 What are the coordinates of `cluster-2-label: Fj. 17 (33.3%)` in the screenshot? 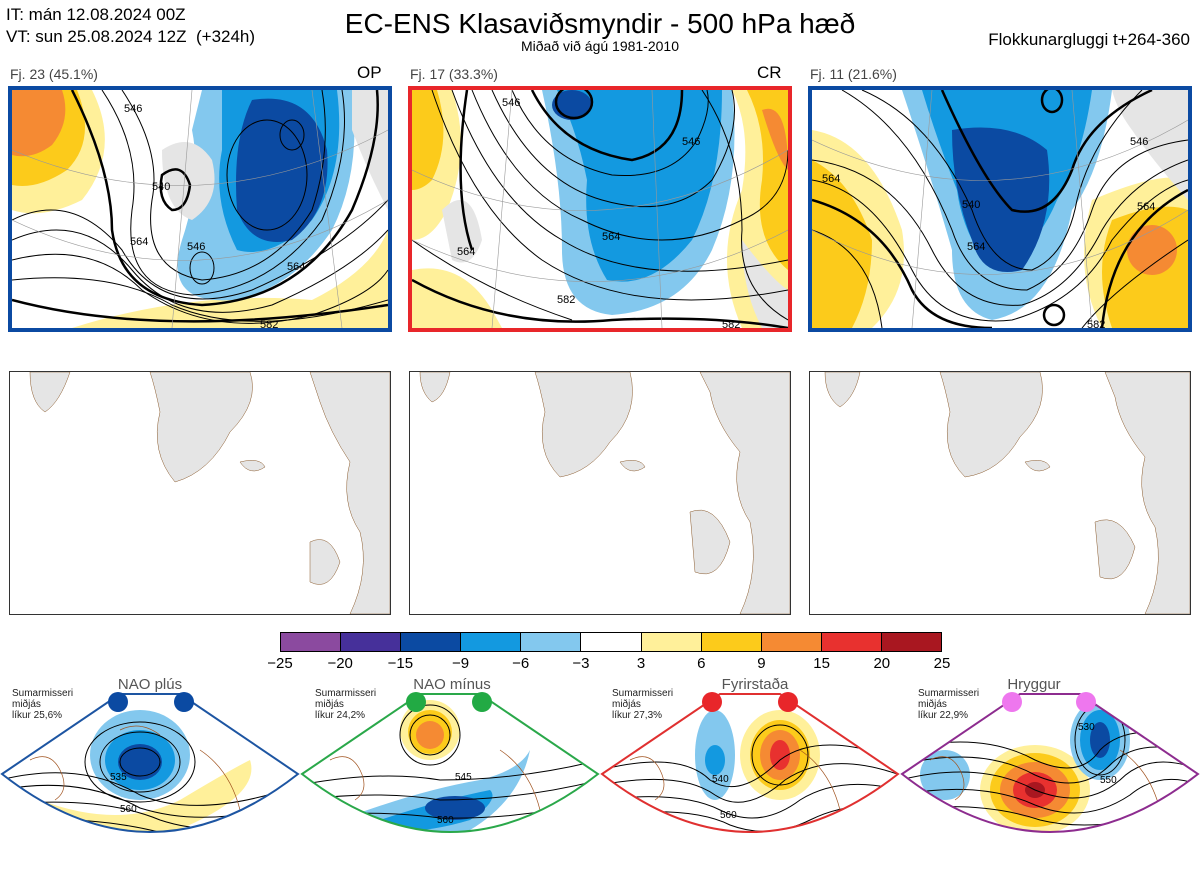 It's located at (454, 74).